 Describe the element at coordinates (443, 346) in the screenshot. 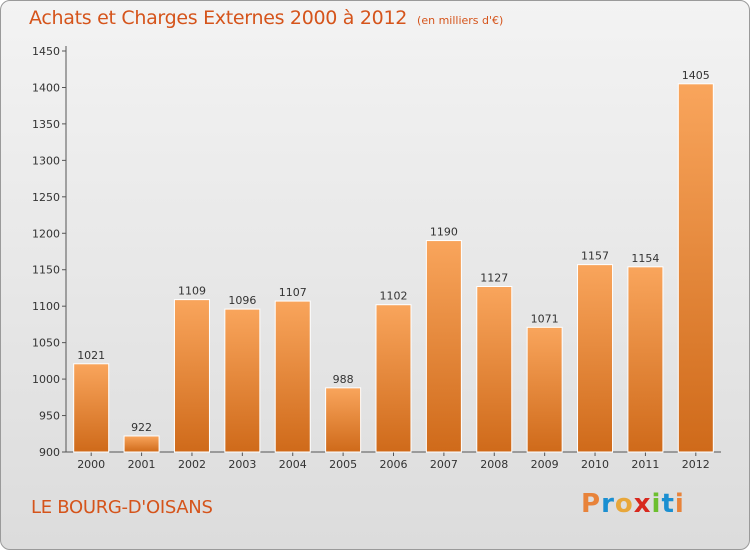

I see `bar-2007` at that location.